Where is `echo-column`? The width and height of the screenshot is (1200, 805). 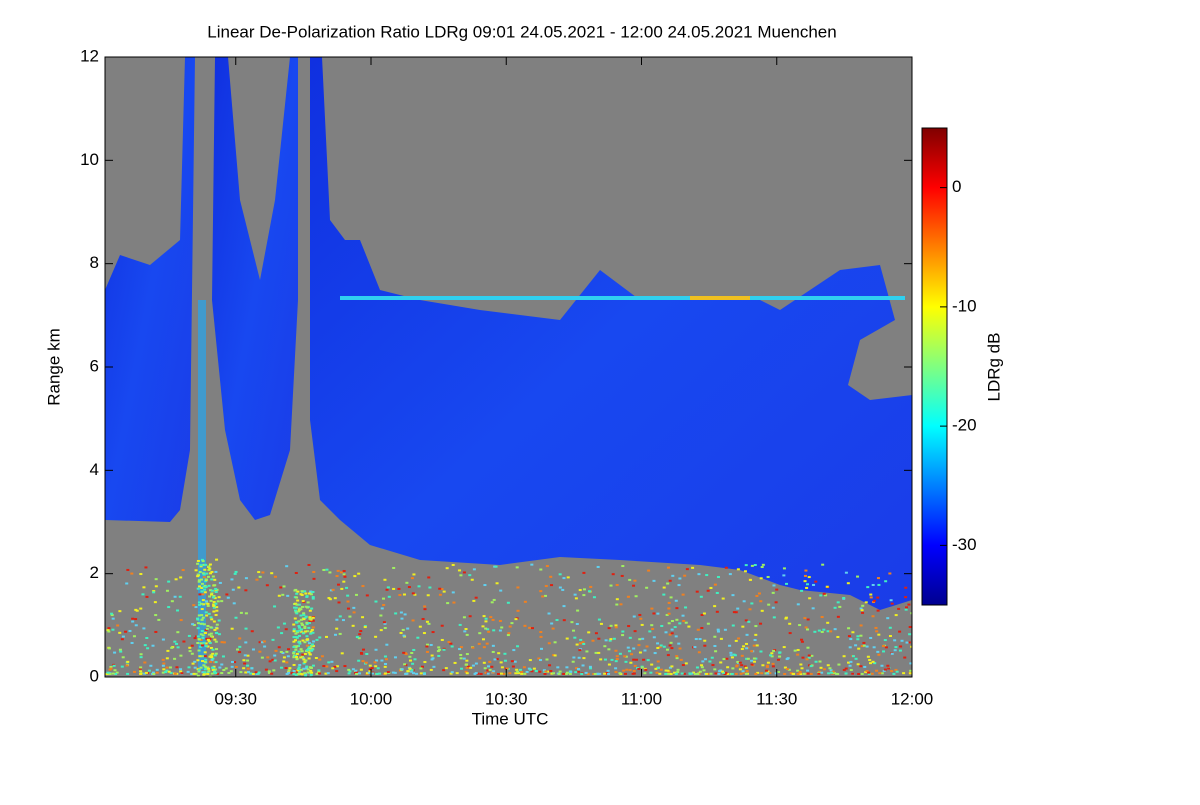
echo-column is located at coordinates (202, 485).